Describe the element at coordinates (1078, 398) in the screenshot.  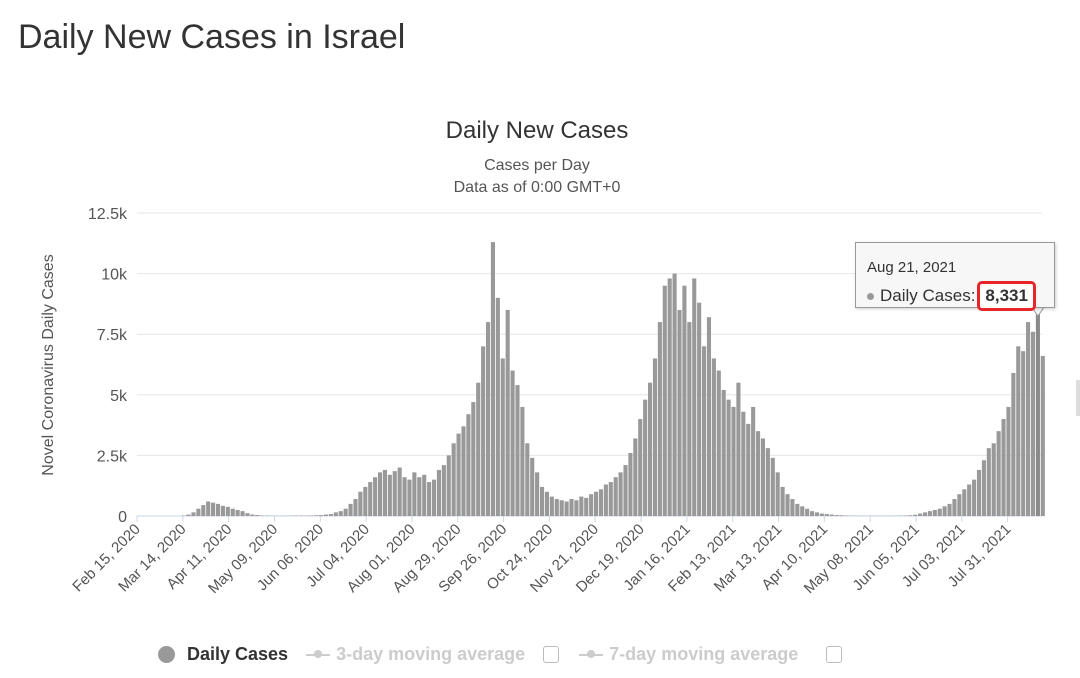
I see `scrollbar` at that location.